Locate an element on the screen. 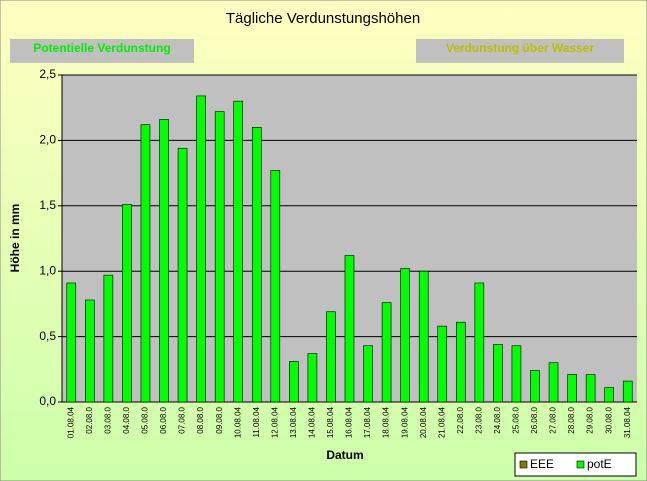 Image resolution: width=647 pixels, height=481 pixels. x-tick-label: 02.08.0 is located at coordinates (89, 419).